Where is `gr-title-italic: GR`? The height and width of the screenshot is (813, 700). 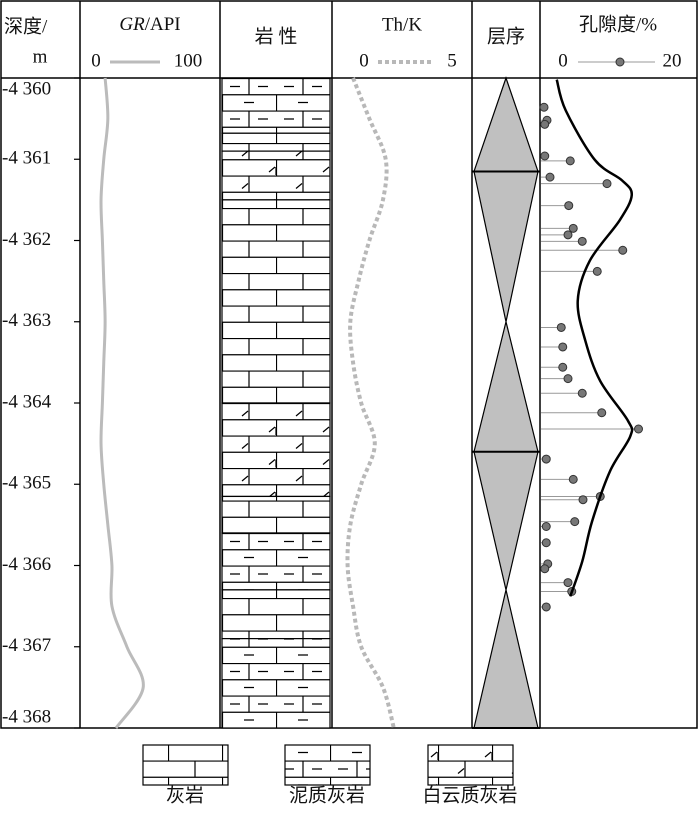 gr-title-italic: GR is located at coordinates (132, 24).